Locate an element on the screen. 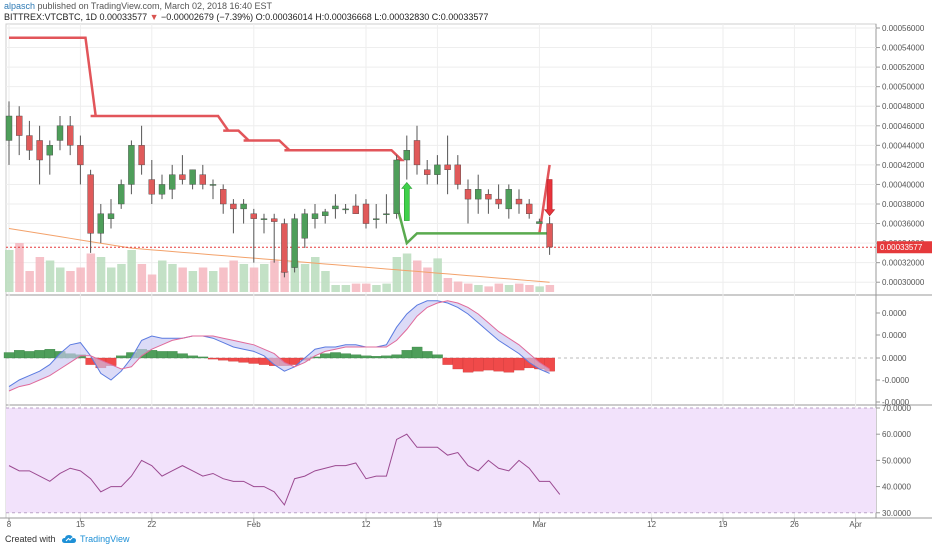  time-tick-label: 8 is located at coordinates (9, 524).